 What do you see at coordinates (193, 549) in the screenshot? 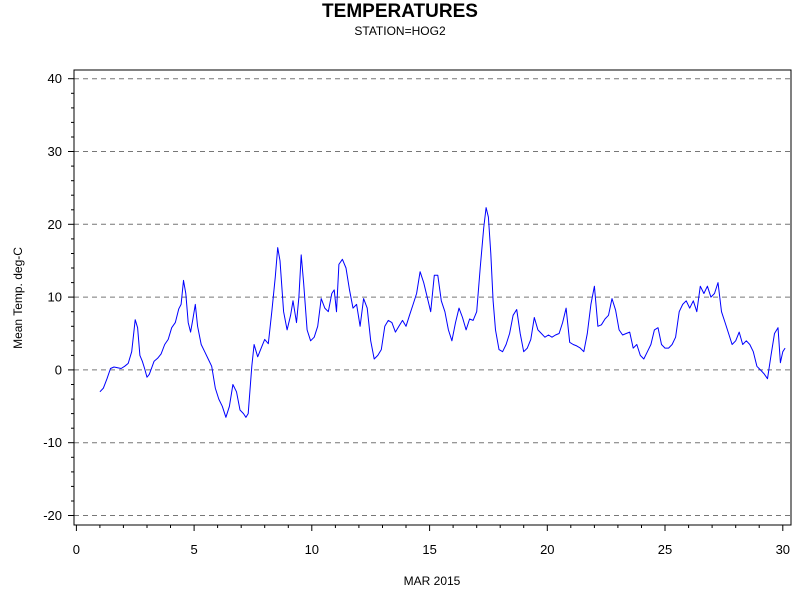
I see `x-tick-label: 5` at bounding box center [193, 549].